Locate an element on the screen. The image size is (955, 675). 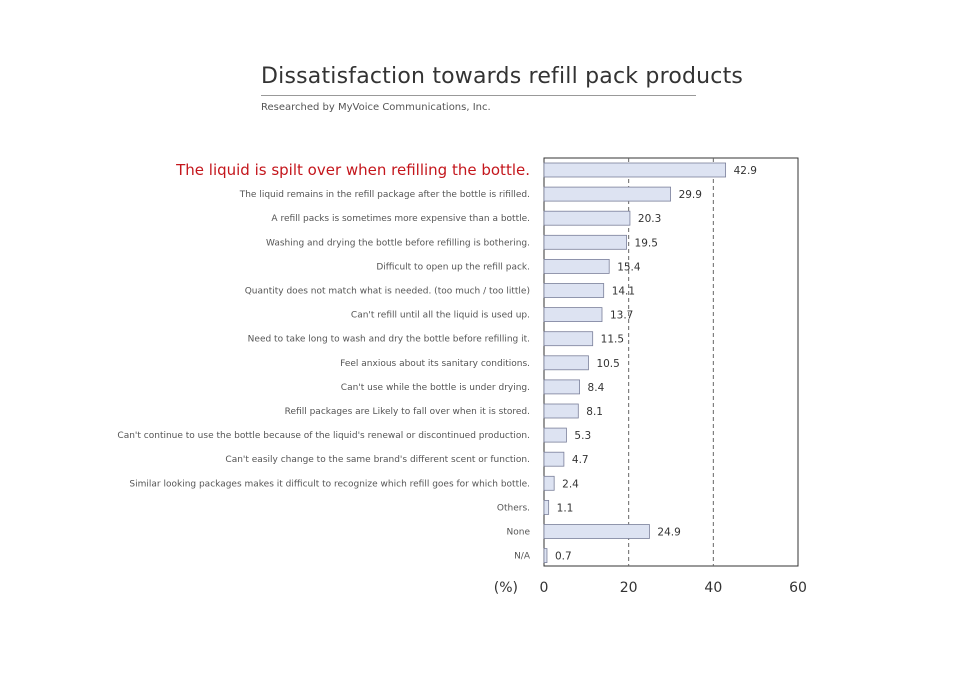
value-label-13: 4.7 is located at coordinates (580, 460).